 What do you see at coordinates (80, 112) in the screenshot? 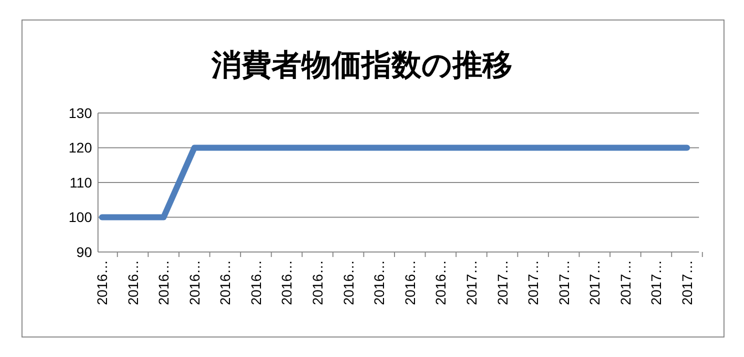
I see `y-tick-label: 130` at bounding box center [80, 112].